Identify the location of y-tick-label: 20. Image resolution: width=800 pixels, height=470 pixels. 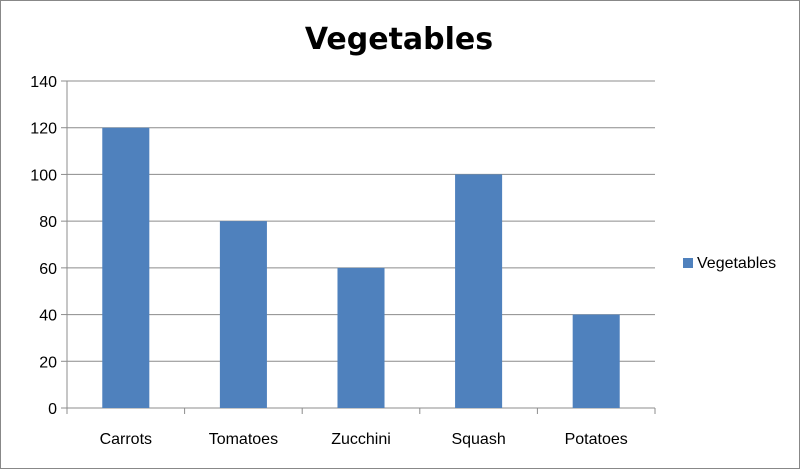
(48, 362).